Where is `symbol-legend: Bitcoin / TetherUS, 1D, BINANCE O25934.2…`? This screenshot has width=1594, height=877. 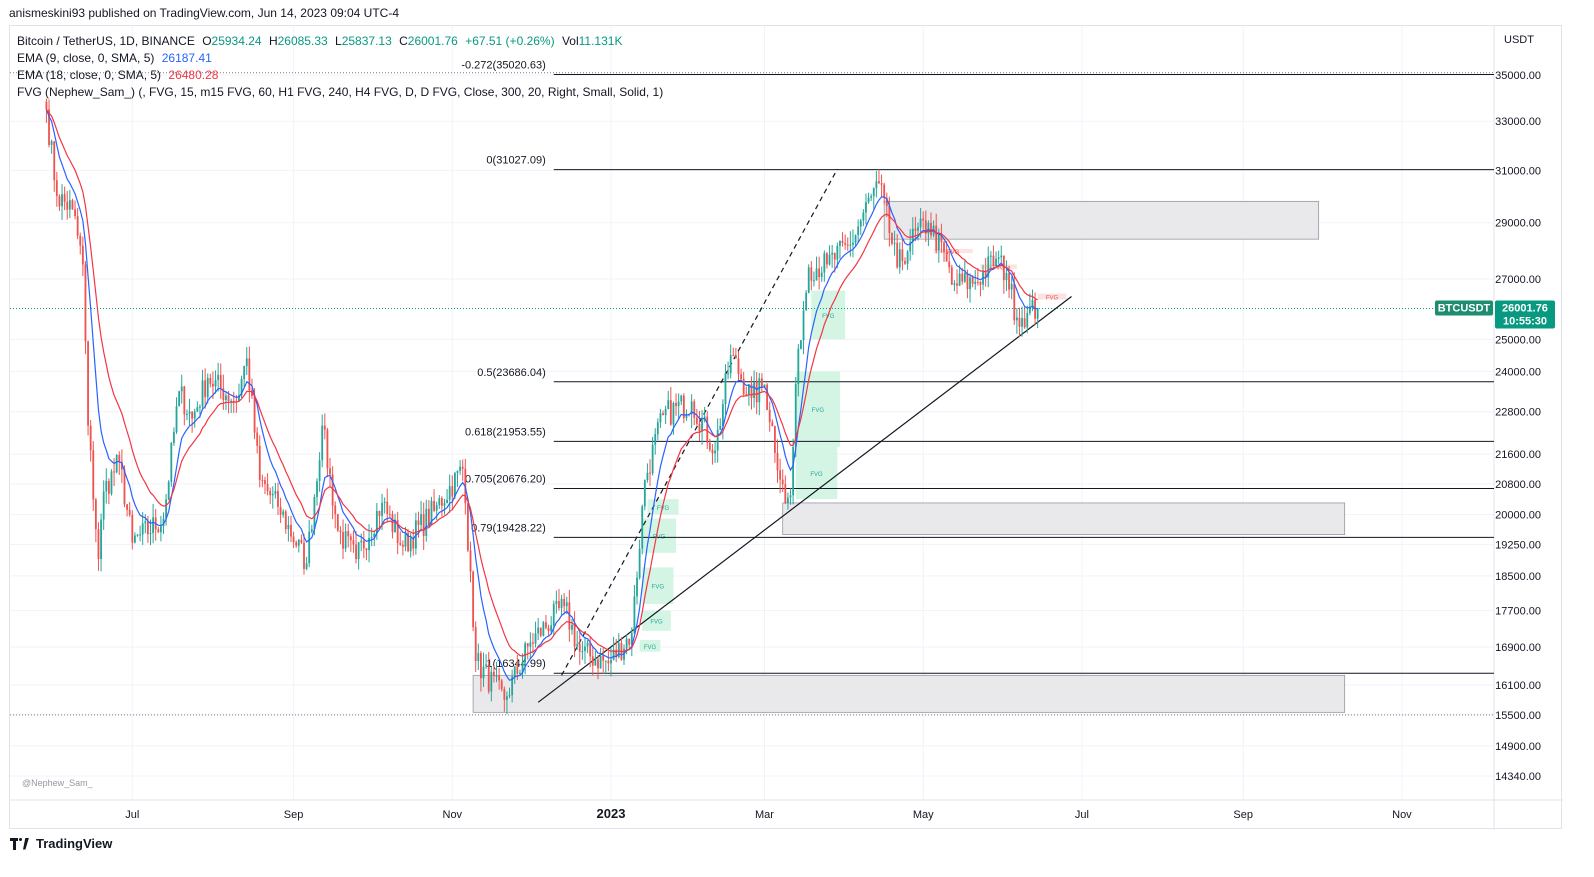 symbol-legend: Bitcoin / TetherUS, 1D, BINANCE O25934.2… is located at coordinates (319, 41).